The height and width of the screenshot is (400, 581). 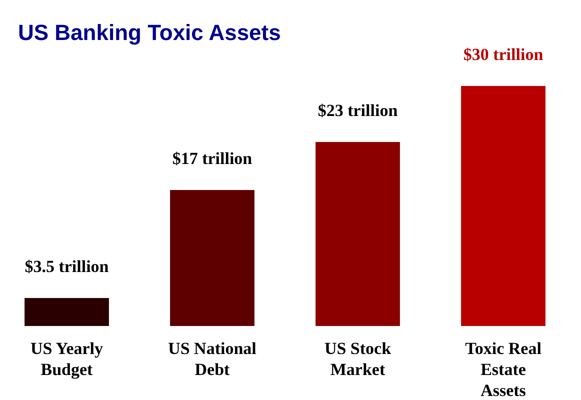 I want to click on x-tick-label: US Stock Market, so click(x=358, y=359).